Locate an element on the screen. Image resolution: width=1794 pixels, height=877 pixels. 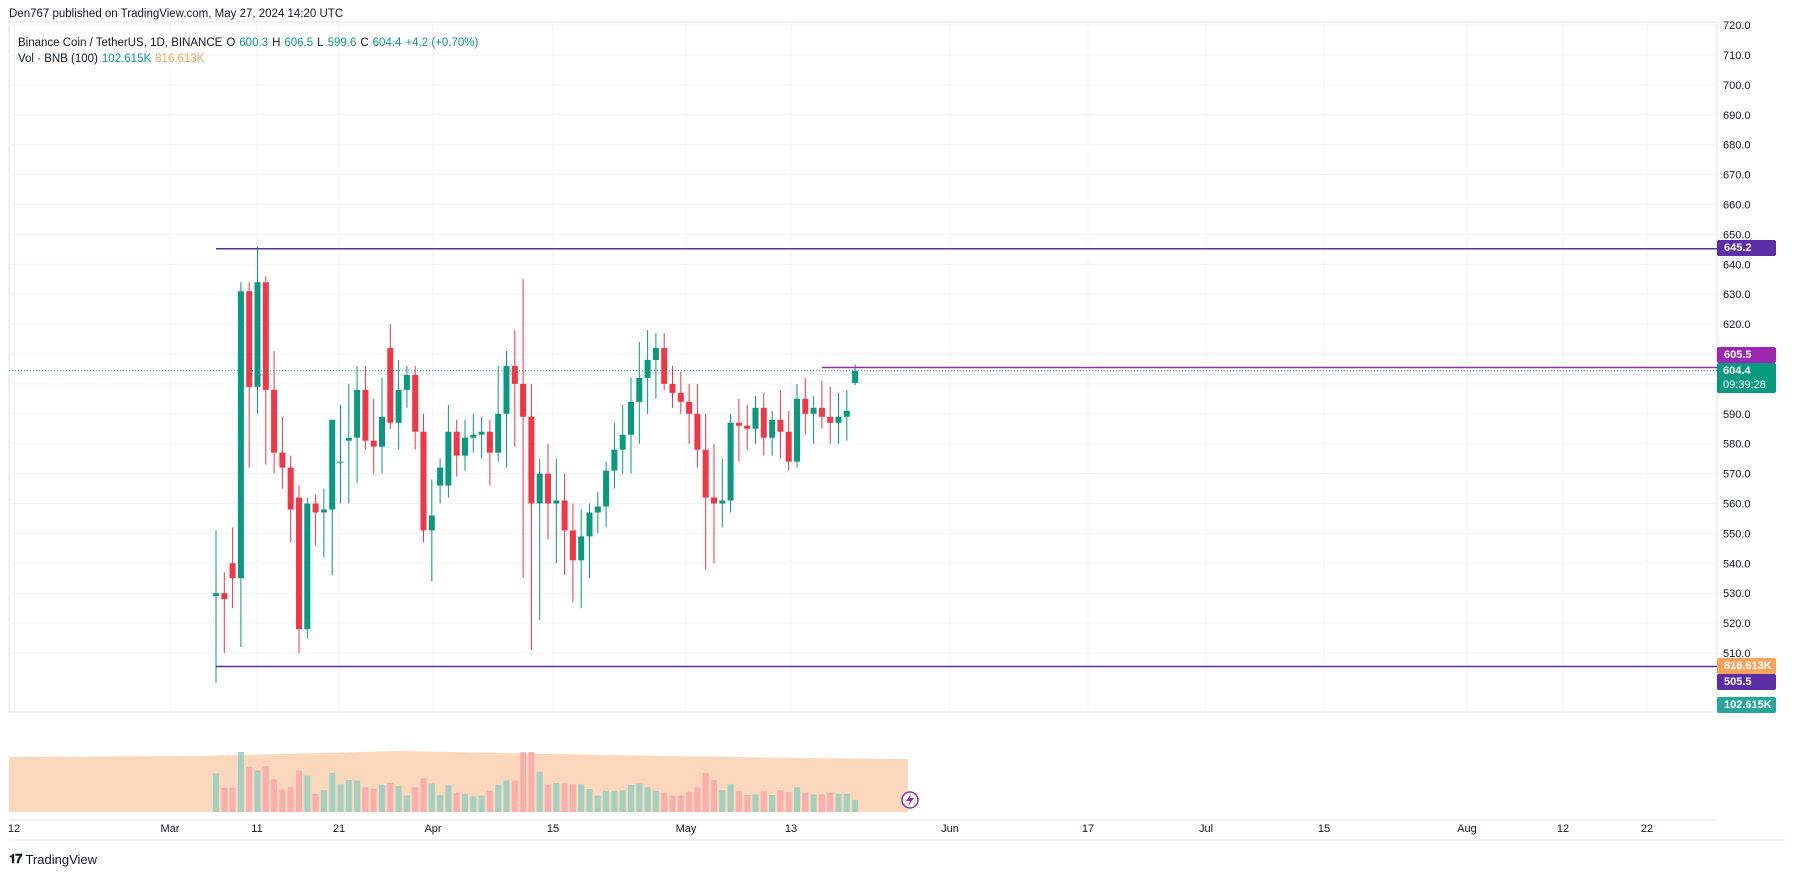
y-tick-label: 710.0 is located at coordinates (1737, 56).